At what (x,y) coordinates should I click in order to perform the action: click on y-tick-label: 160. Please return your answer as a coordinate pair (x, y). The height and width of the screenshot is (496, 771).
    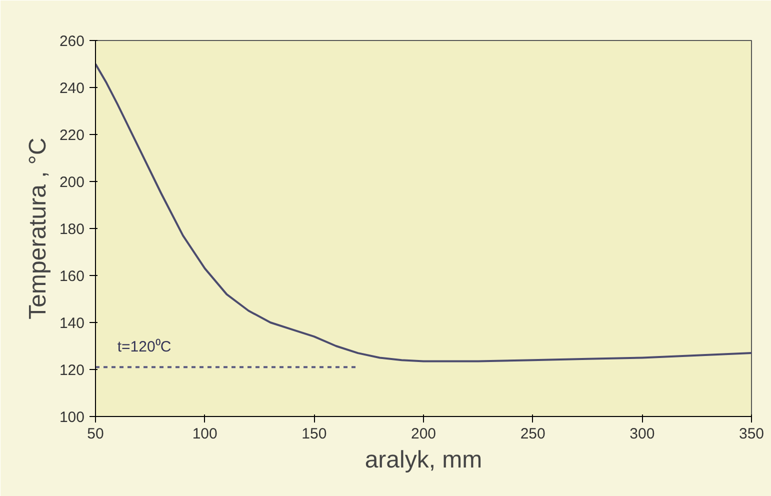
    Looking at the image, I should click on (72, 276).